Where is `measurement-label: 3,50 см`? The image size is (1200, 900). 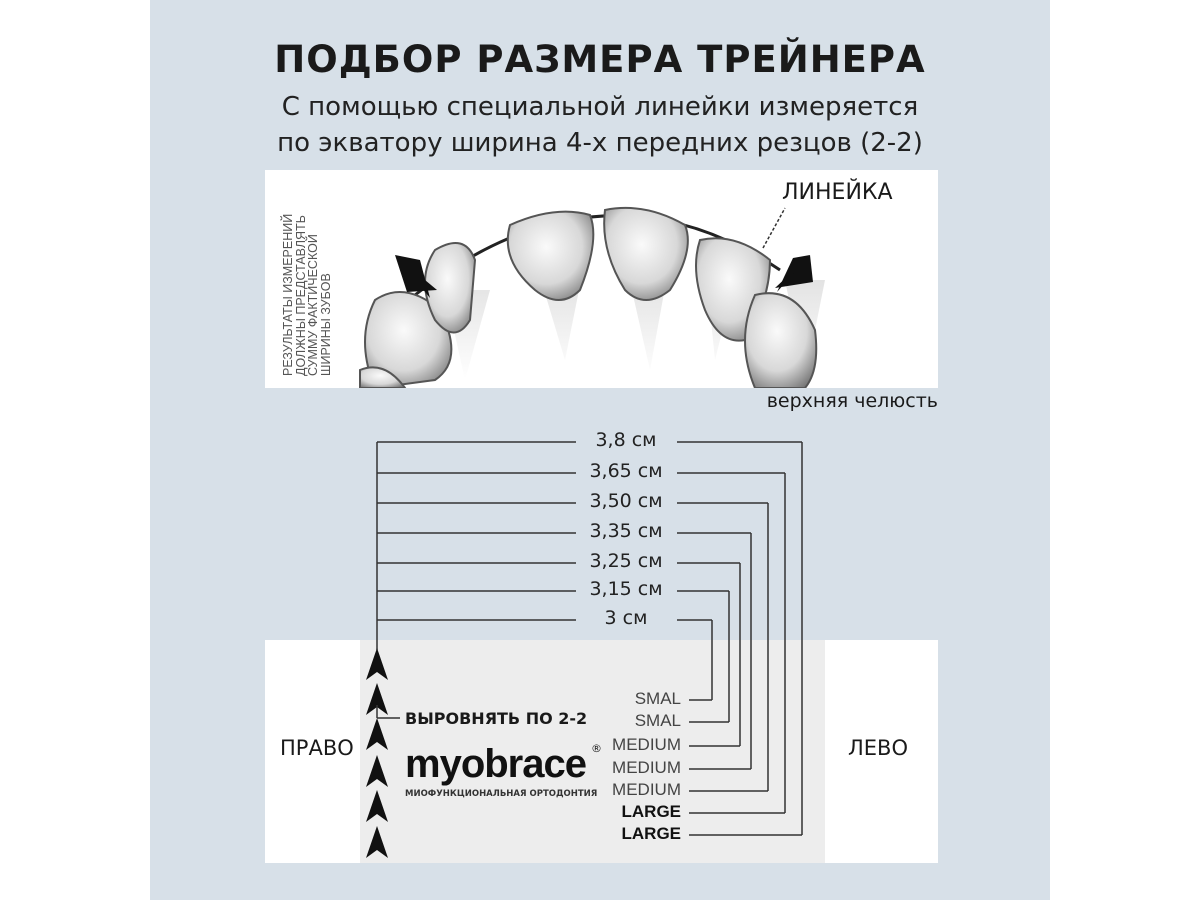 measurement-label: 3,50 см is located at coordinates (626, 501).